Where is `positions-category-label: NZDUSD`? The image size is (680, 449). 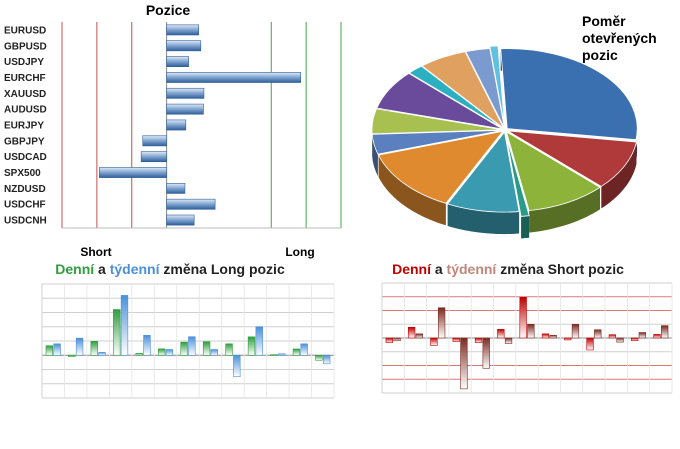
positions-category-label: NZDUSD is located at coordinates (25, 189).